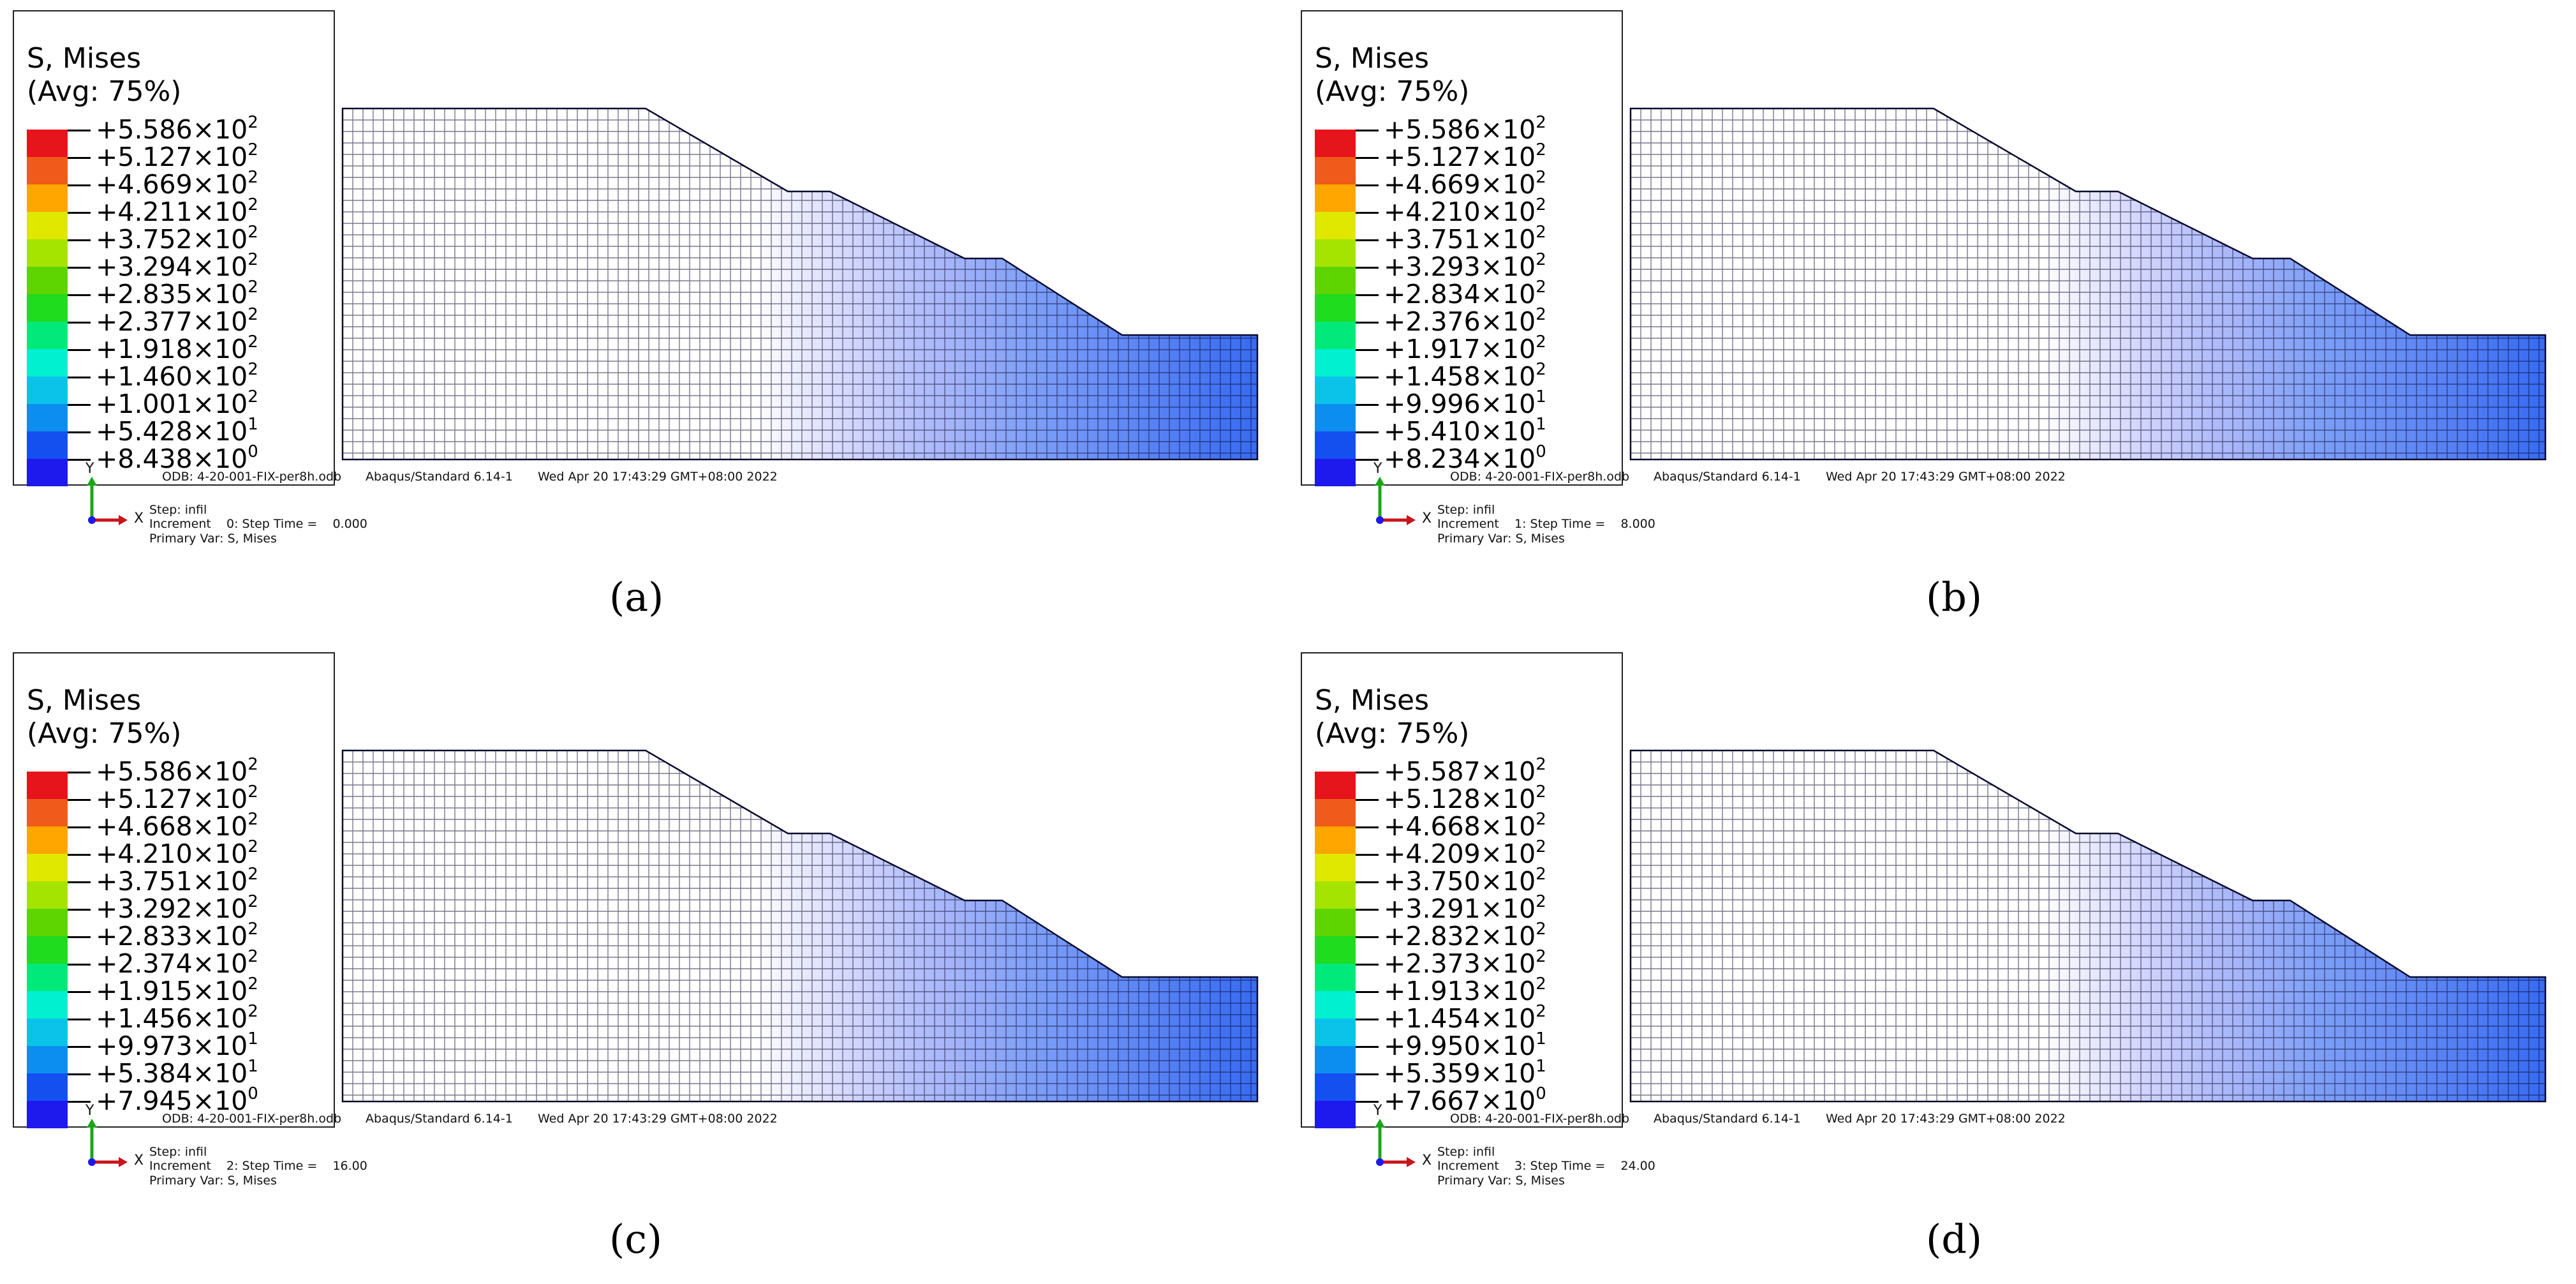 Image resolution: width=2576 pixels, height=1284 pixels. I want to click on panel-caption: (c), so click(636, 1239).